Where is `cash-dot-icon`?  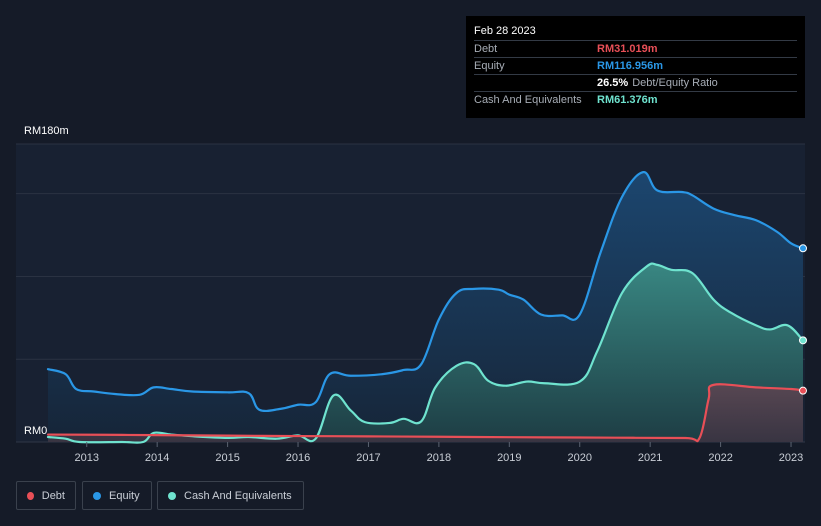
cash-dot-icon is located at coordinates (172, 495).